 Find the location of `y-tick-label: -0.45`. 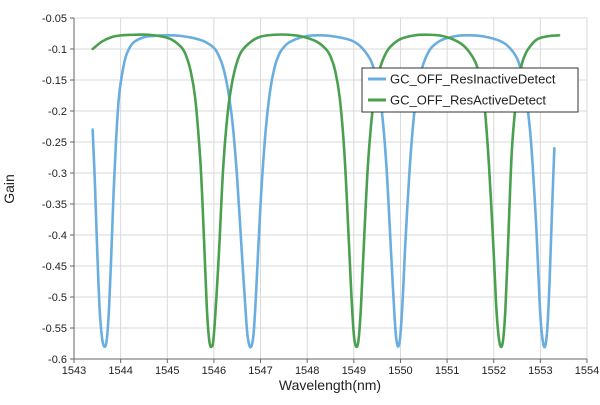

y-tick-label: -0.45 is located at coordinates (54, 267).